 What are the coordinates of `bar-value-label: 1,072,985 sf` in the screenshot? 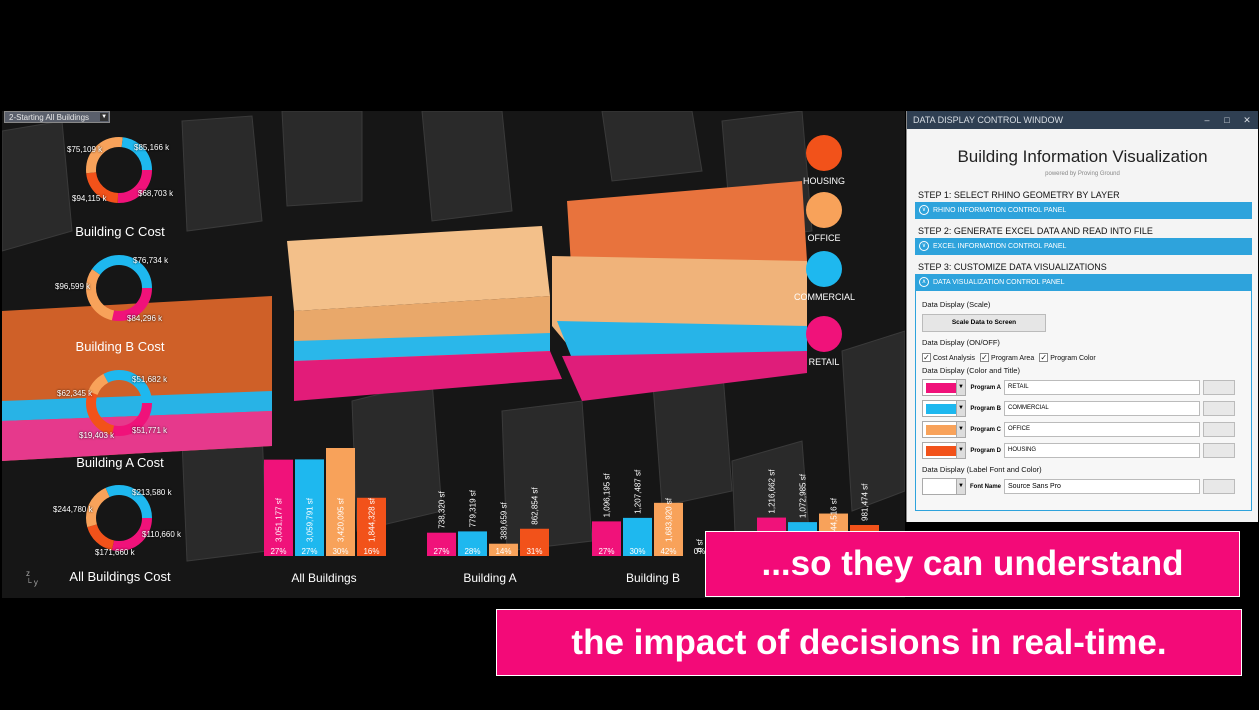 It's located at (803, 495).